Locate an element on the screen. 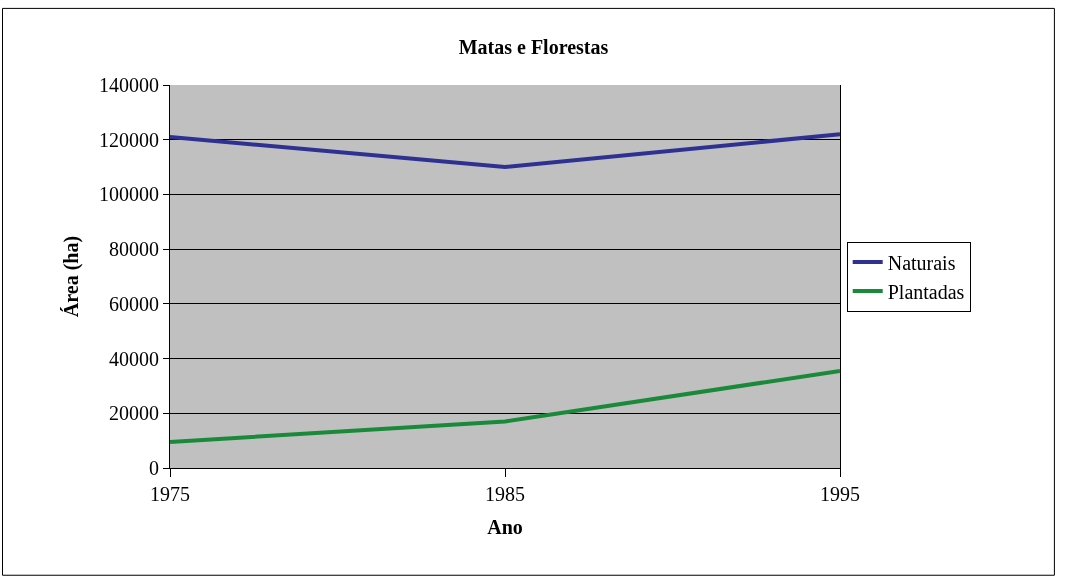 The width and height of the screenshot is (1067, 578). chart-title: Matas e Florestas is located at coordinates (533, 47).